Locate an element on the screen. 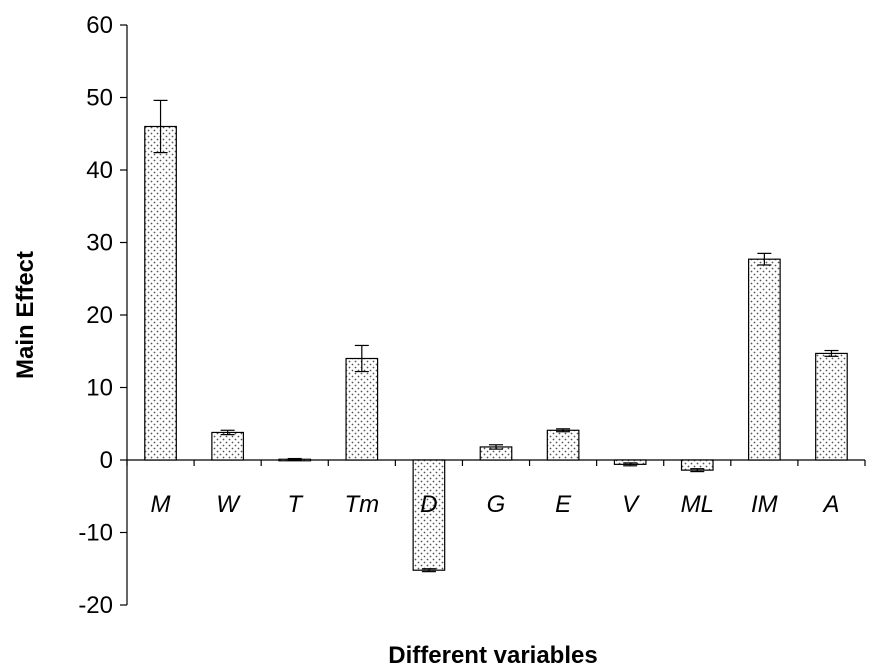 Image resolution: width=885 pixels, height=670 pixels. x-axis-title: Different variables is located at coordinates (492, 655).